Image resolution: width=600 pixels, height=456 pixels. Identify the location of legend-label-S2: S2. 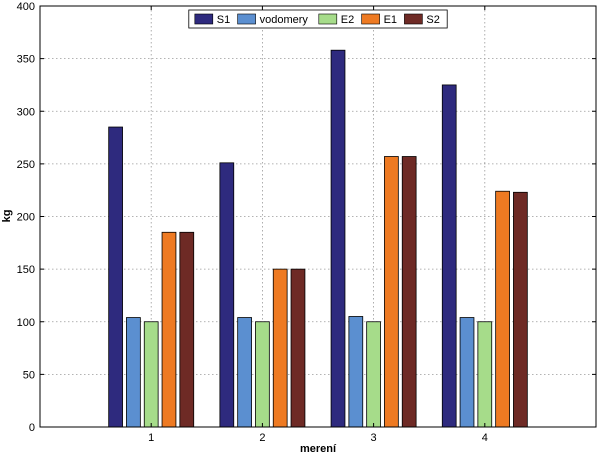
(432, 20).